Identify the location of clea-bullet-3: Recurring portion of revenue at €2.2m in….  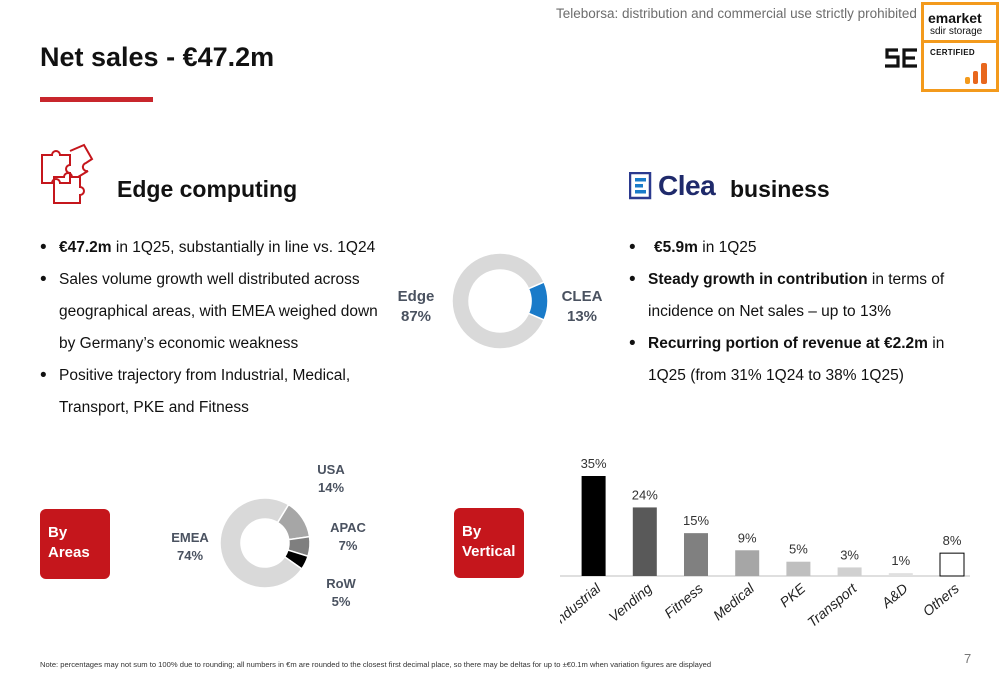
(804, 360).